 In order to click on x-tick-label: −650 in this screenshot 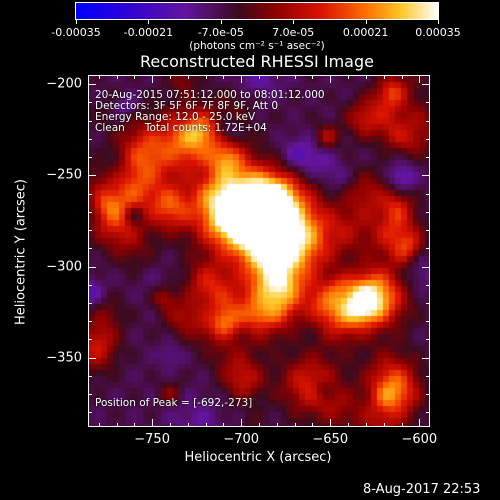, I will do `click(330, 439)`.